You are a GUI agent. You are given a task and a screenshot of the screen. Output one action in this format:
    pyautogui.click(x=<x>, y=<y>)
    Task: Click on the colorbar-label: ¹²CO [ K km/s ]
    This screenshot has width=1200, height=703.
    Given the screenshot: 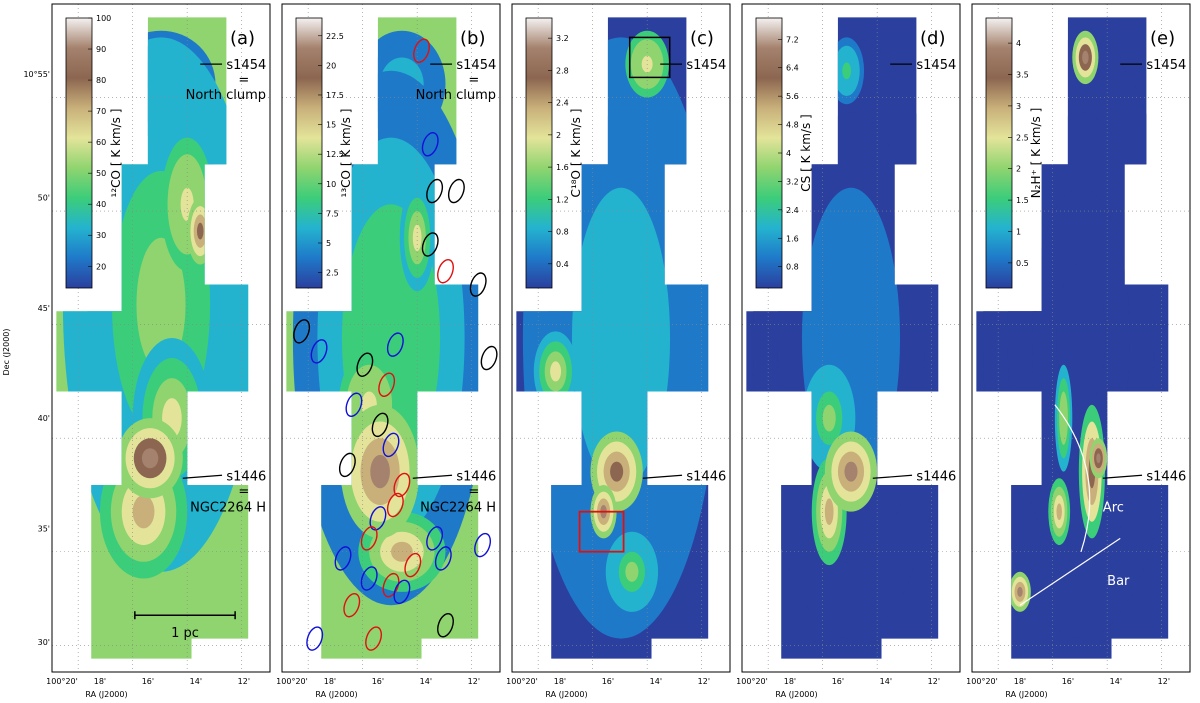 What is the action you would take?
    pyautogui.click(x=116, y=153)
    